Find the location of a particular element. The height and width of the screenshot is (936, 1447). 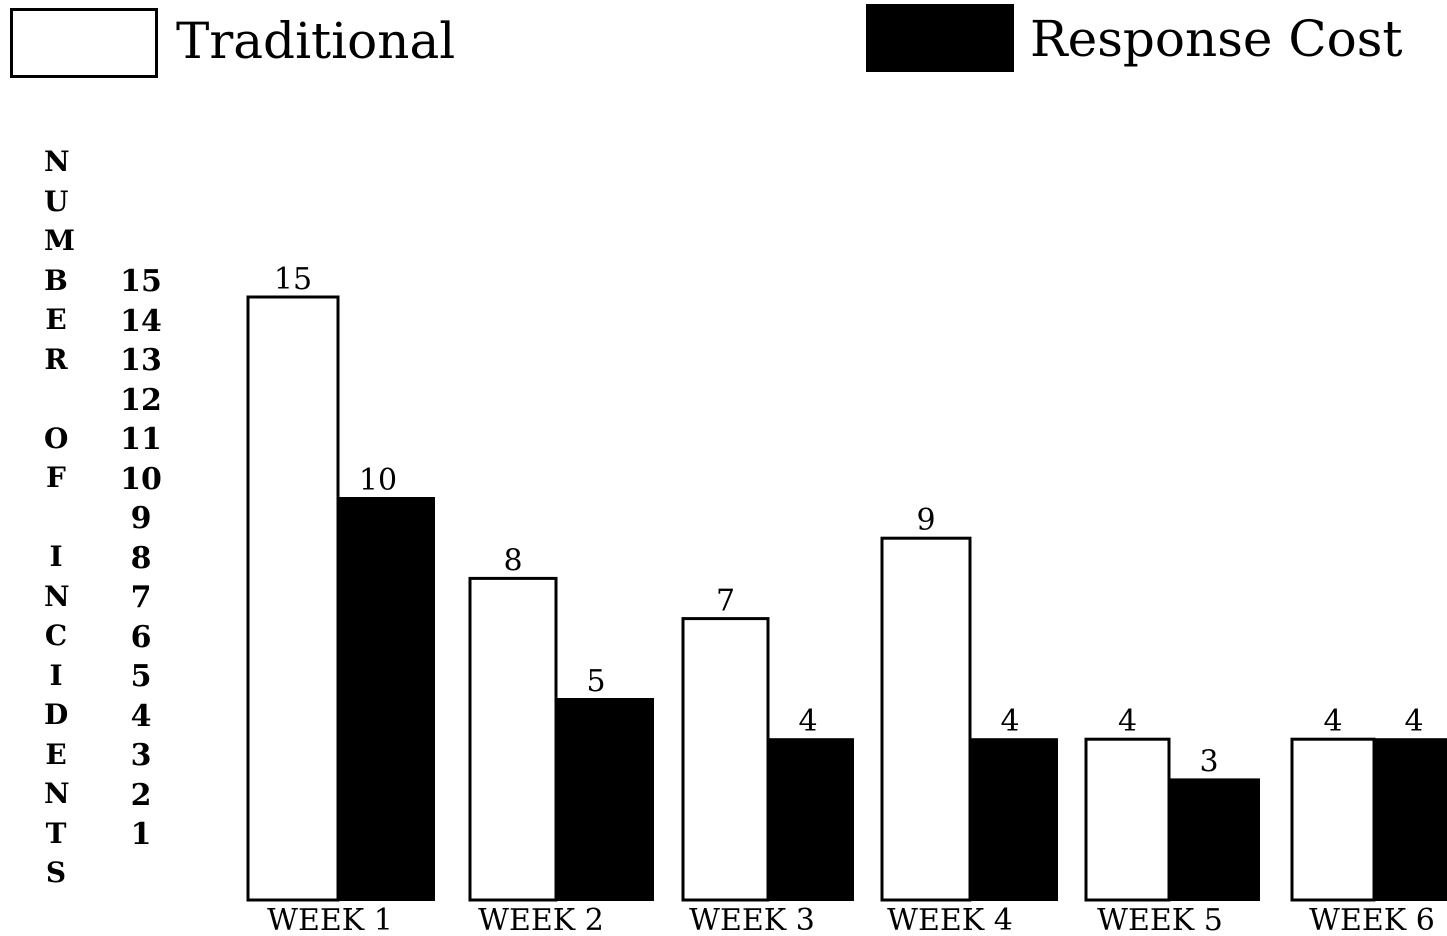

y-tick-label: 5 is located at coordinates (141, 676).